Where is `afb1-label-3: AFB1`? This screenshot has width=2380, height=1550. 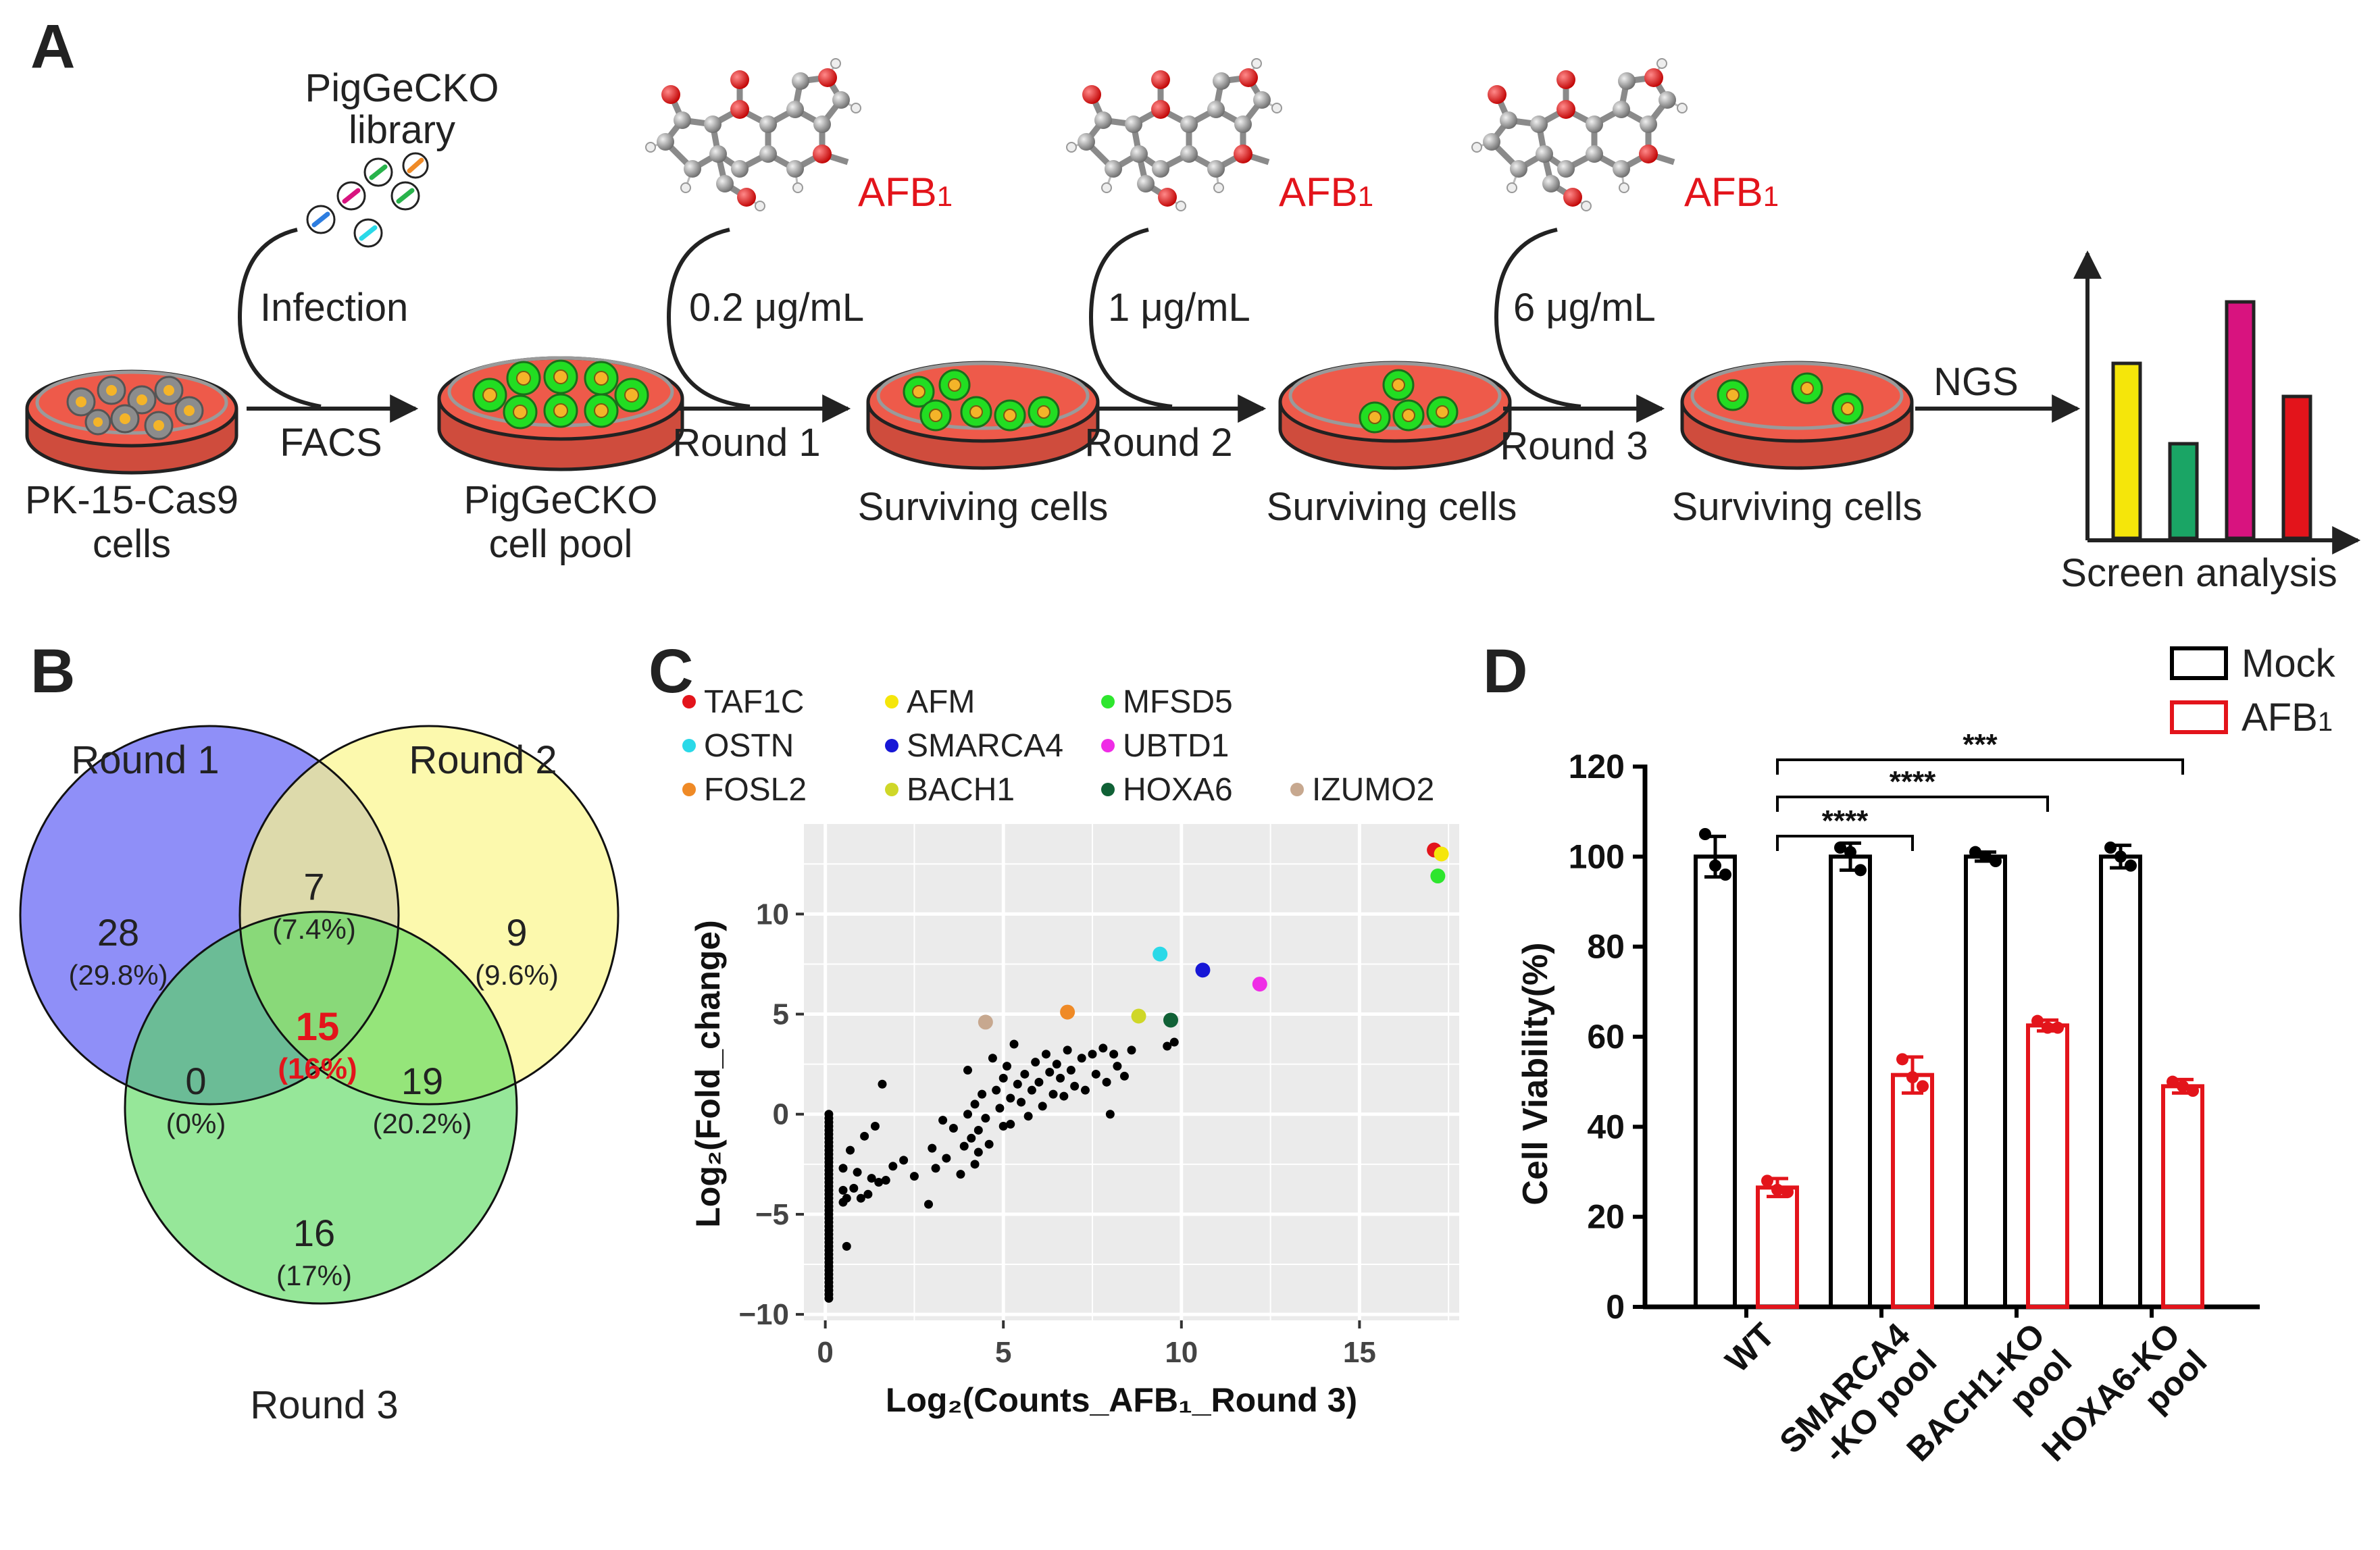
afb1-label-3: AFB1 is located at coordinates (1731, 193).